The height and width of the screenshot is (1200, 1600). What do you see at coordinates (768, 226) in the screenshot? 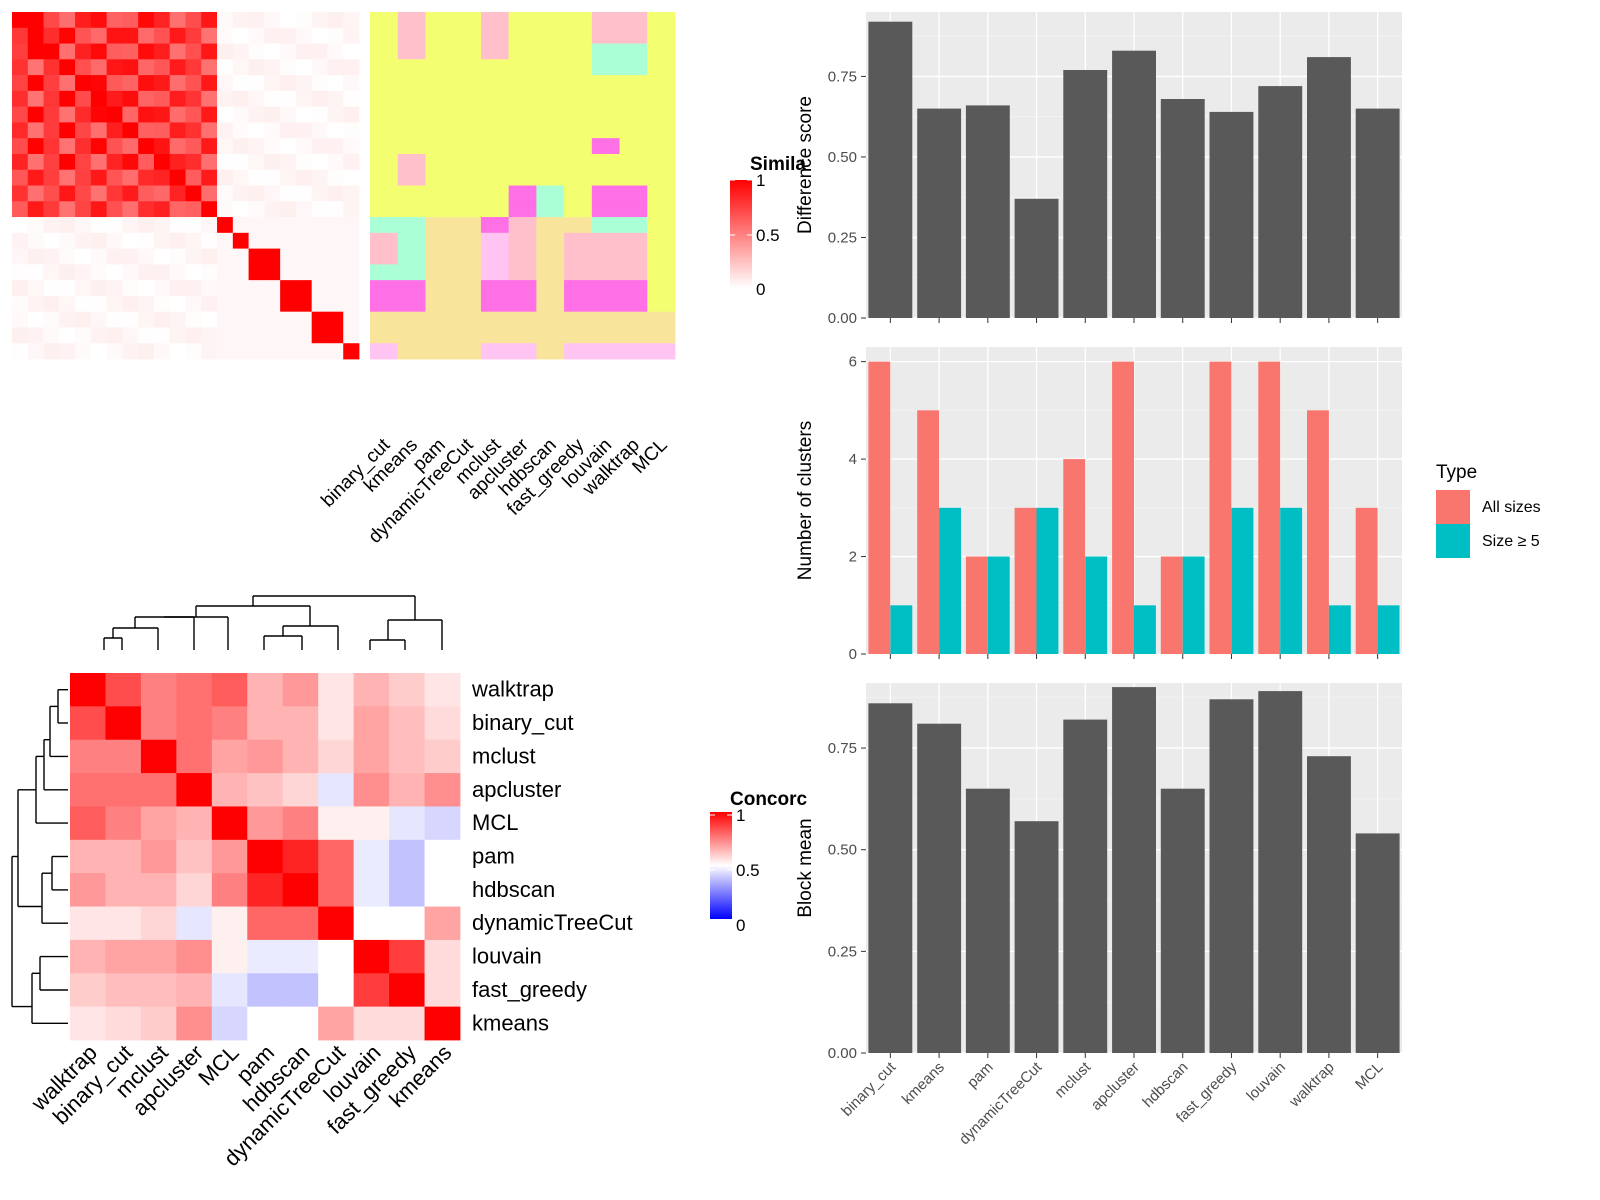
I see `similarity-legend: Simila 1 0.5 0` at bounding box center [768, 226].